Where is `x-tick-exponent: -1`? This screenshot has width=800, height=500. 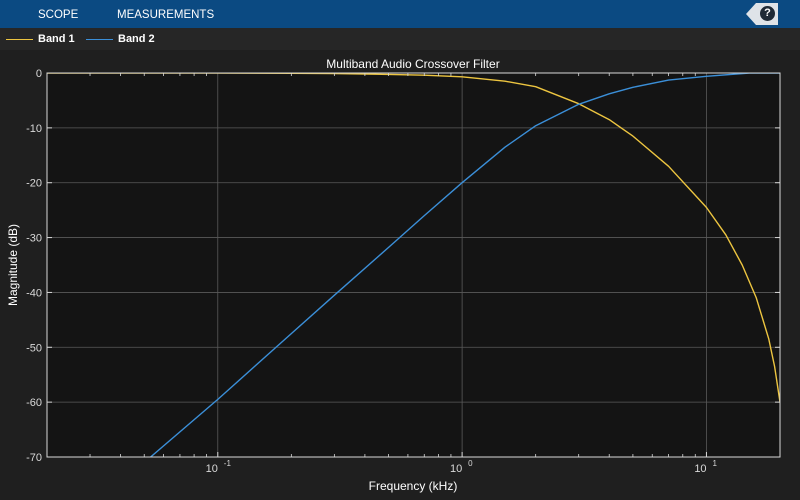
x-tick-exponent: -1 is located at coordinates (228, 463).